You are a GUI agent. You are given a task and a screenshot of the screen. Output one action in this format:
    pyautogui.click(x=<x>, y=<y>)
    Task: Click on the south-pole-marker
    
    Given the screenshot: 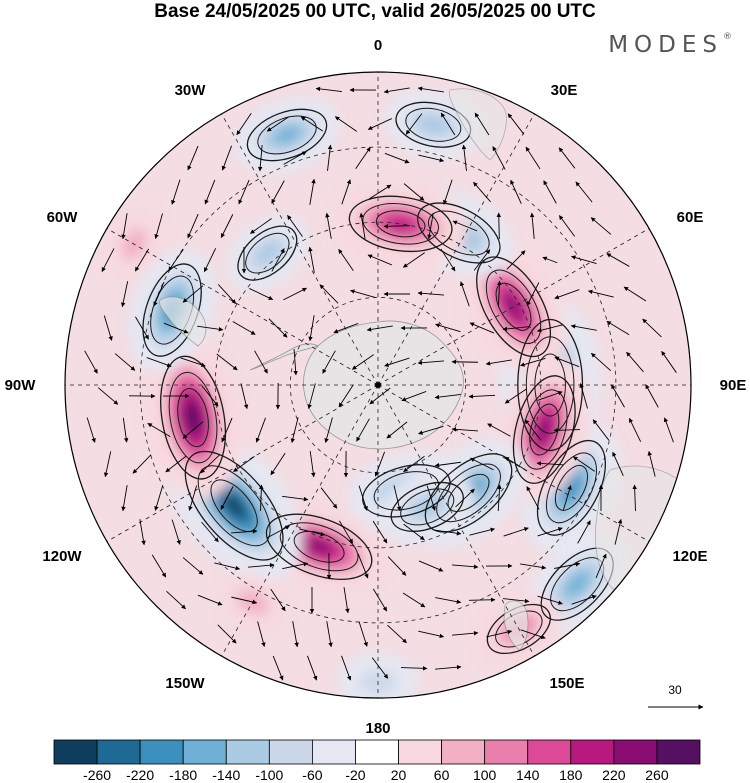 What is the action you would take?
    pyautogui.click(x=378, y=385)
    